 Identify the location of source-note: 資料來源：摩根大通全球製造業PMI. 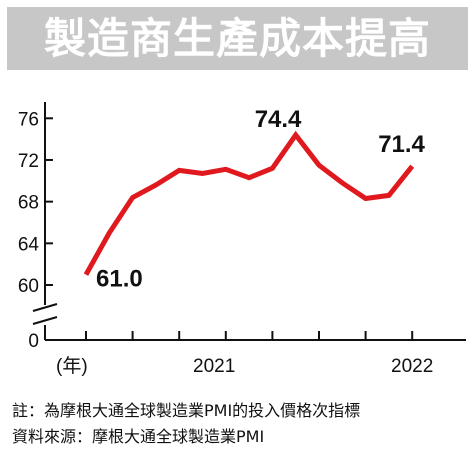
(138, 436).